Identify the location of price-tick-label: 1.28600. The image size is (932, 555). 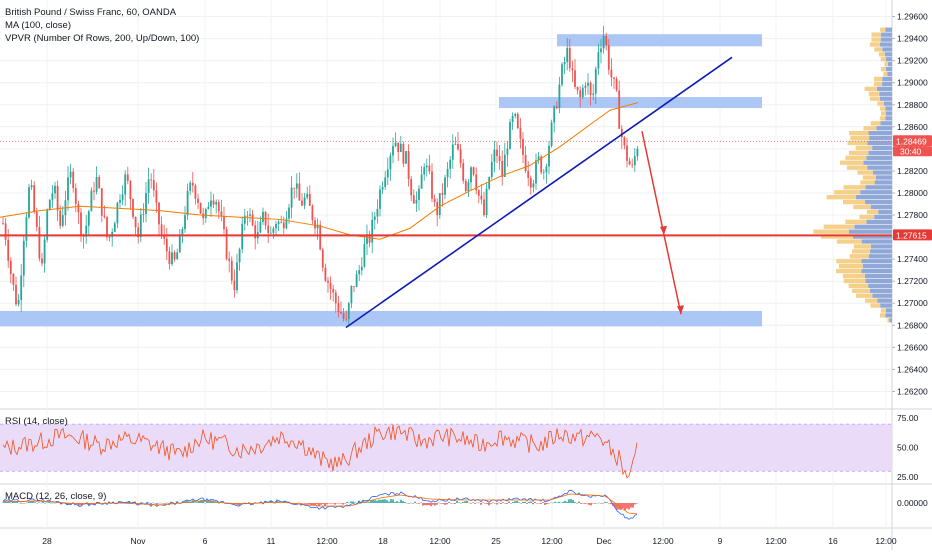
(912, 127).